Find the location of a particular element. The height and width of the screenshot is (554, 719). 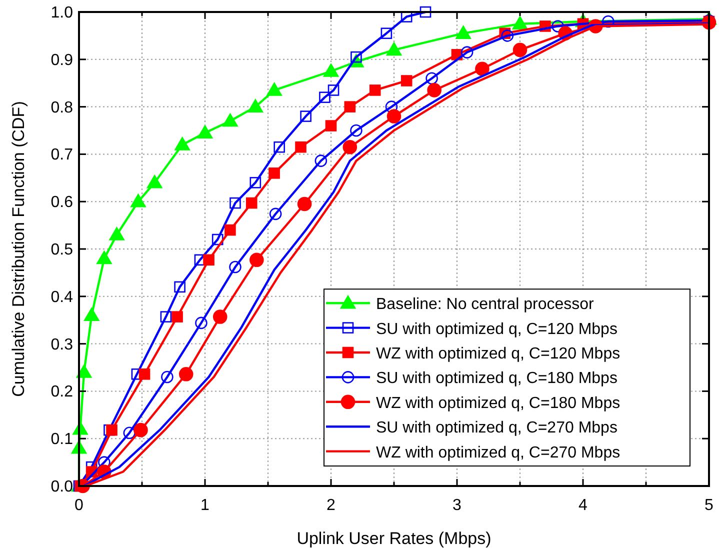

y-tick-label: 0.7 is located at coordinates (62, 155).